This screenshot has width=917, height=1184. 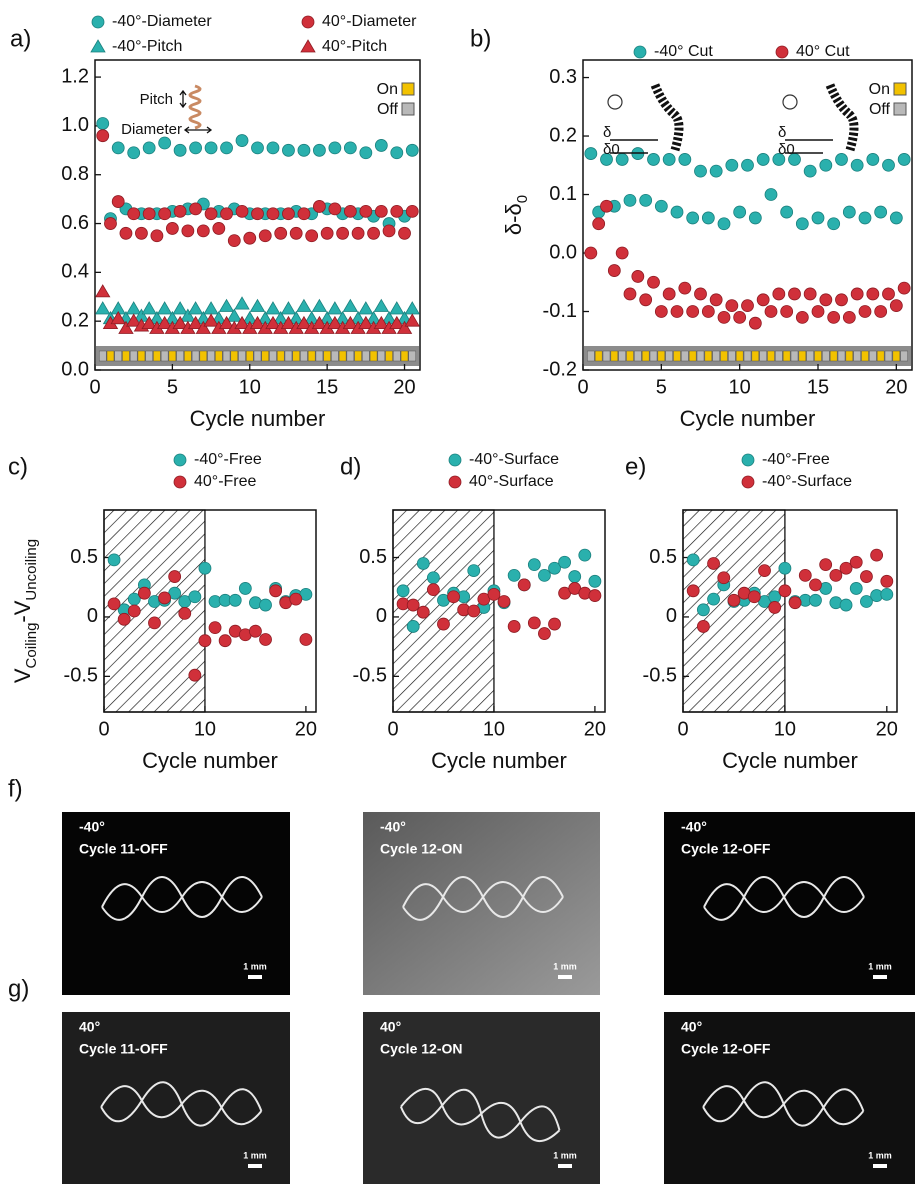 What do you see at coordinates (255, 966) in the screenshot?
I see `scale-label: 1 mm` at bounding box center [255, 966].